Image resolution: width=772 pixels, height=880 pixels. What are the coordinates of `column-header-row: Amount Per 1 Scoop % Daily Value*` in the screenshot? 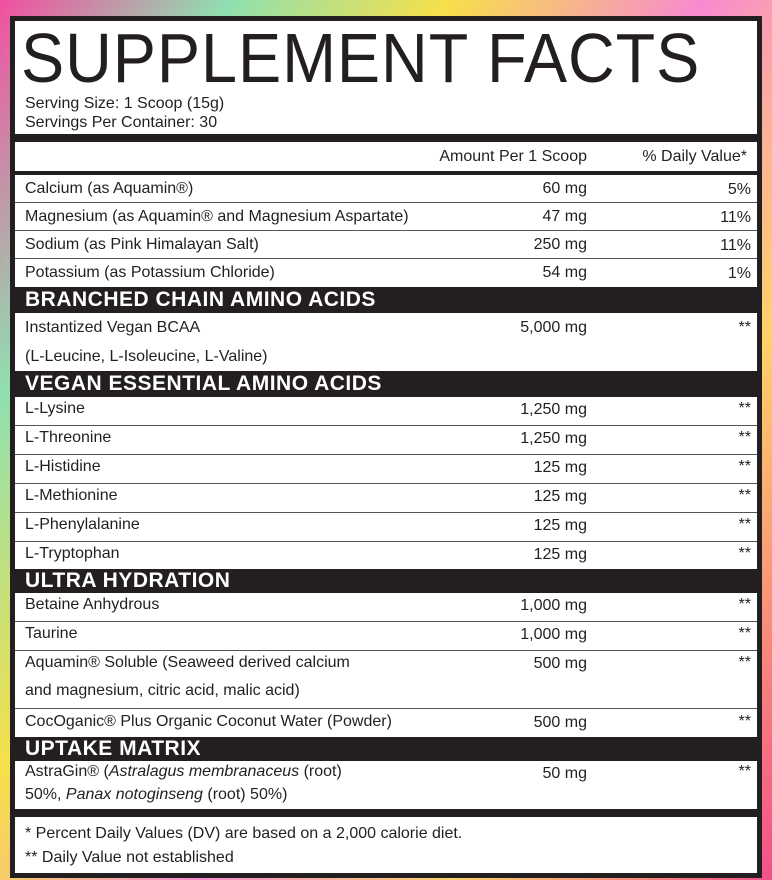 It's located at (386, 158).